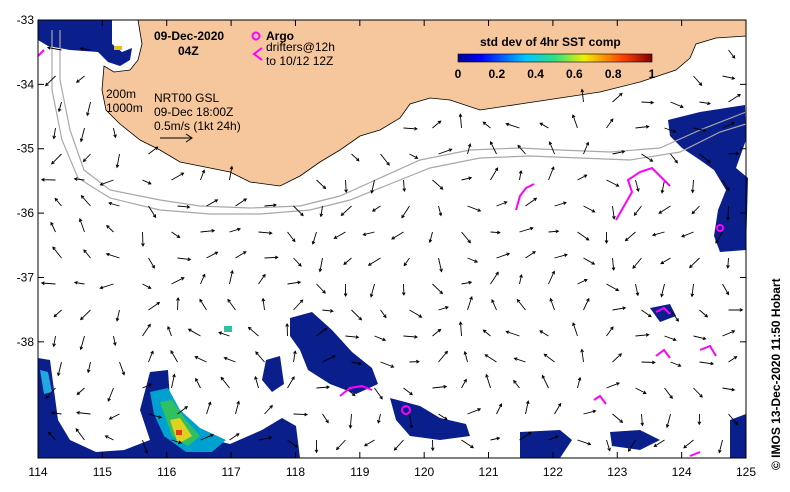 The height and width of the screenshot is (492, 790). Describe the element at coordinates (26, 277) in the screenshot. I see `y-tick-label: -37` at that location.